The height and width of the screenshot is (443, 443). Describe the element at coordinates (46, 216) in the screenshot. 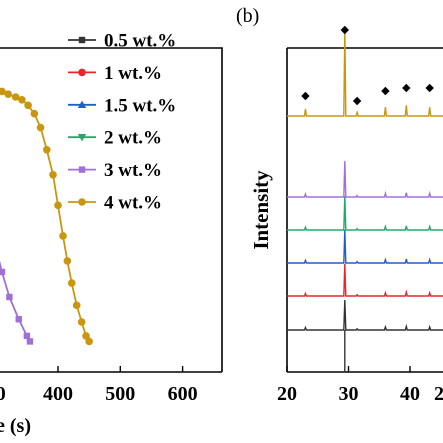

I see `panel-a-series` at that location.